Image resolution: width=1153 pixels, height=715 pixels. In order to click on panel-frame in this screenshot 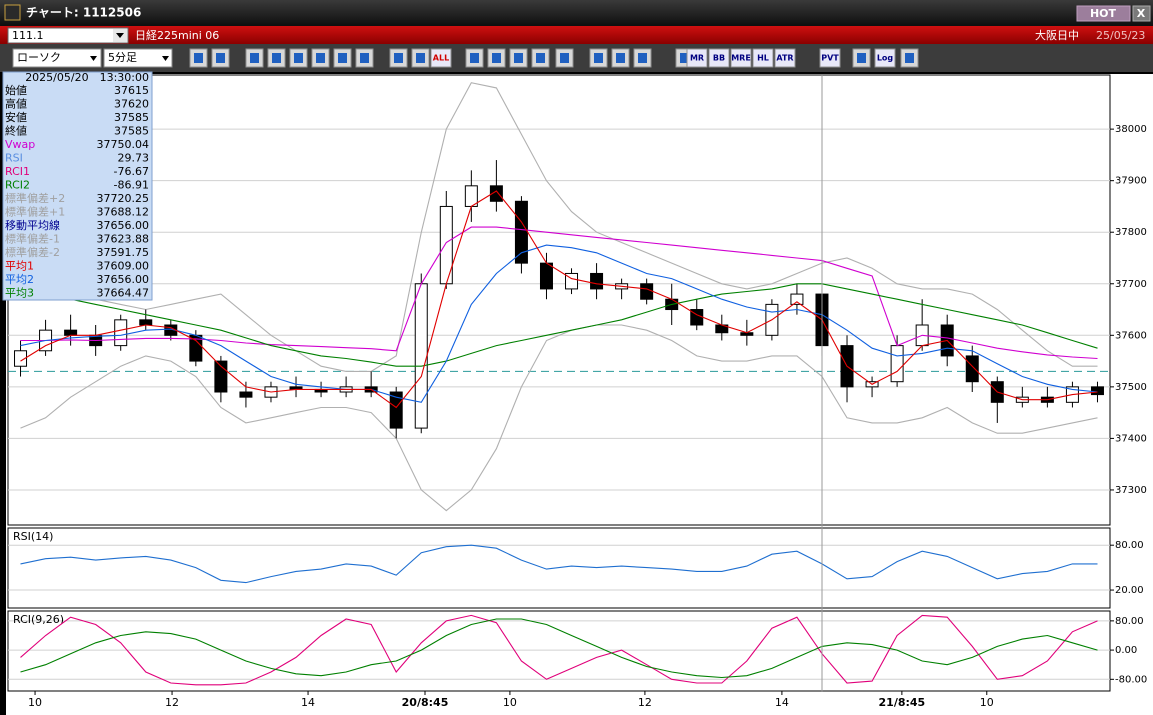, I will do `click(559, 568)`.